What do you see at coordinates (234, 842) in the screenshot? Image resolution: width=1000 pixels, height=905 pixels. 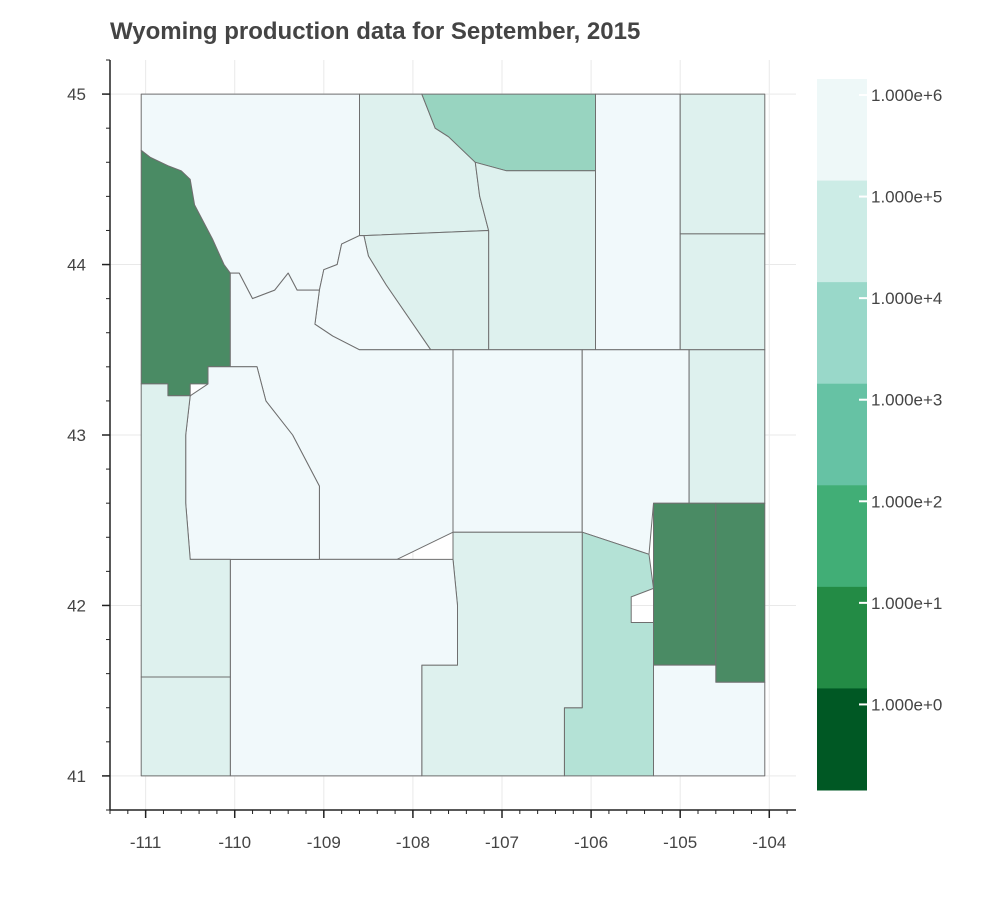 I see `x-tick-label: -110` at bounding box center [234, 842].